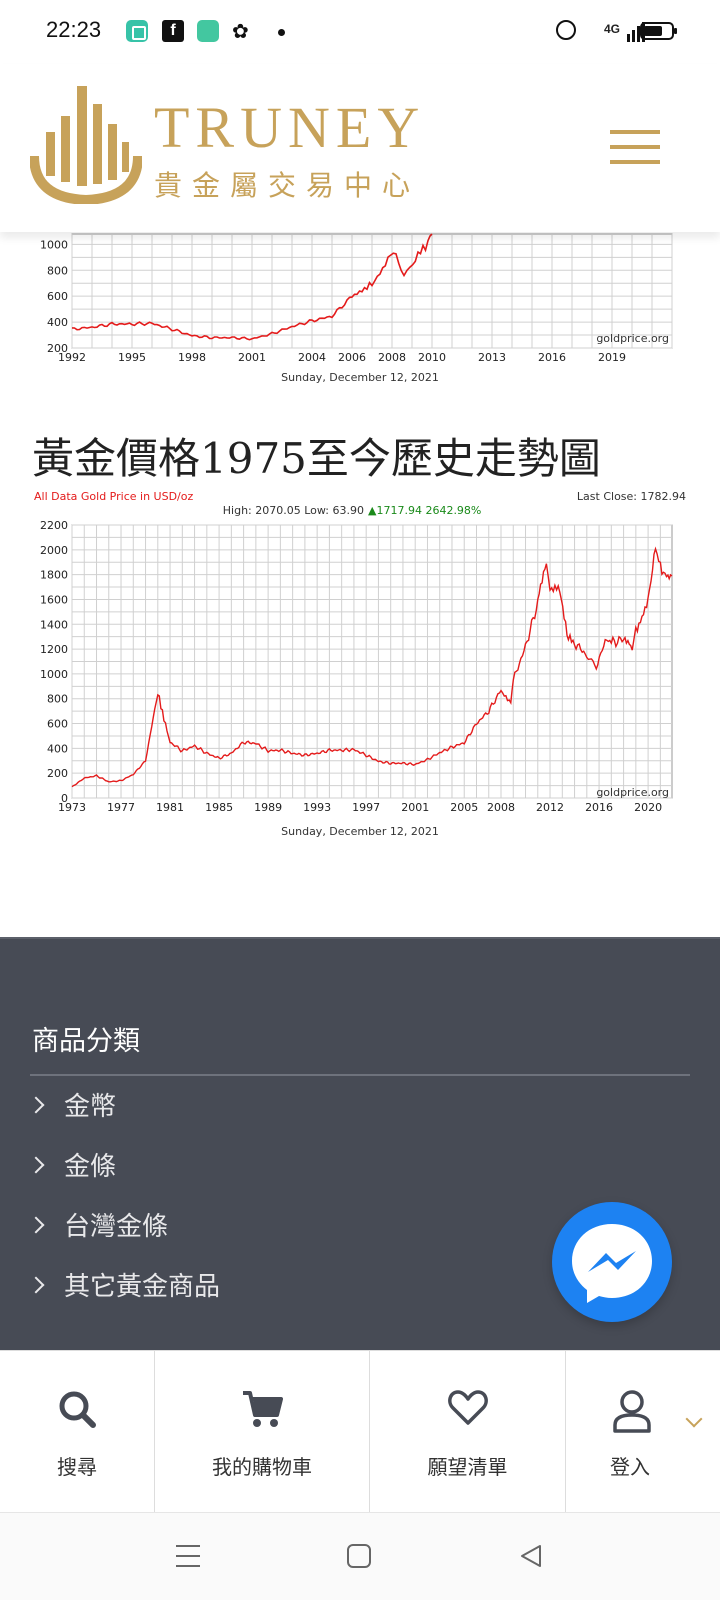 This screenshot has width=720, height=1600. What do you see at coordinates (366, 807) in the screenshot?
I see `chart-x-tick-label: 1997` at bounding box center [366, 807].